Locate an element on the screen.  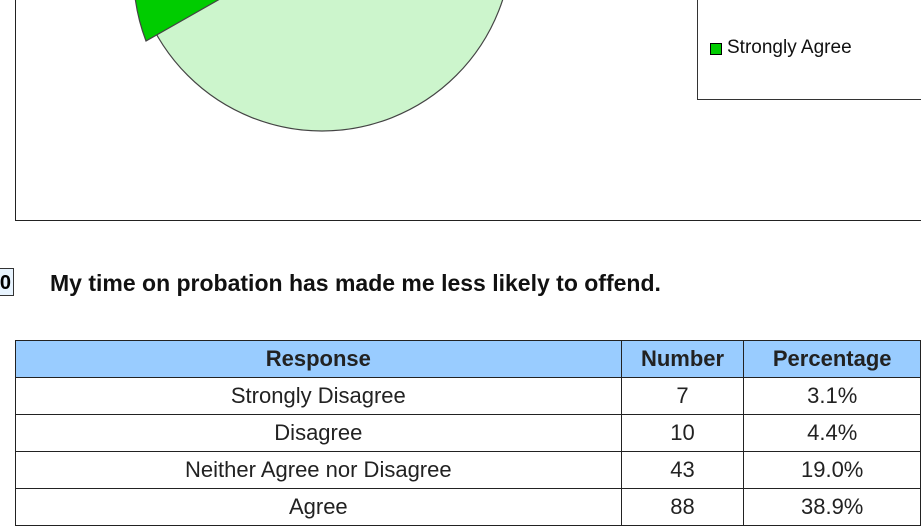
legend: Strongly Agree is located at coordinates (809, 50).